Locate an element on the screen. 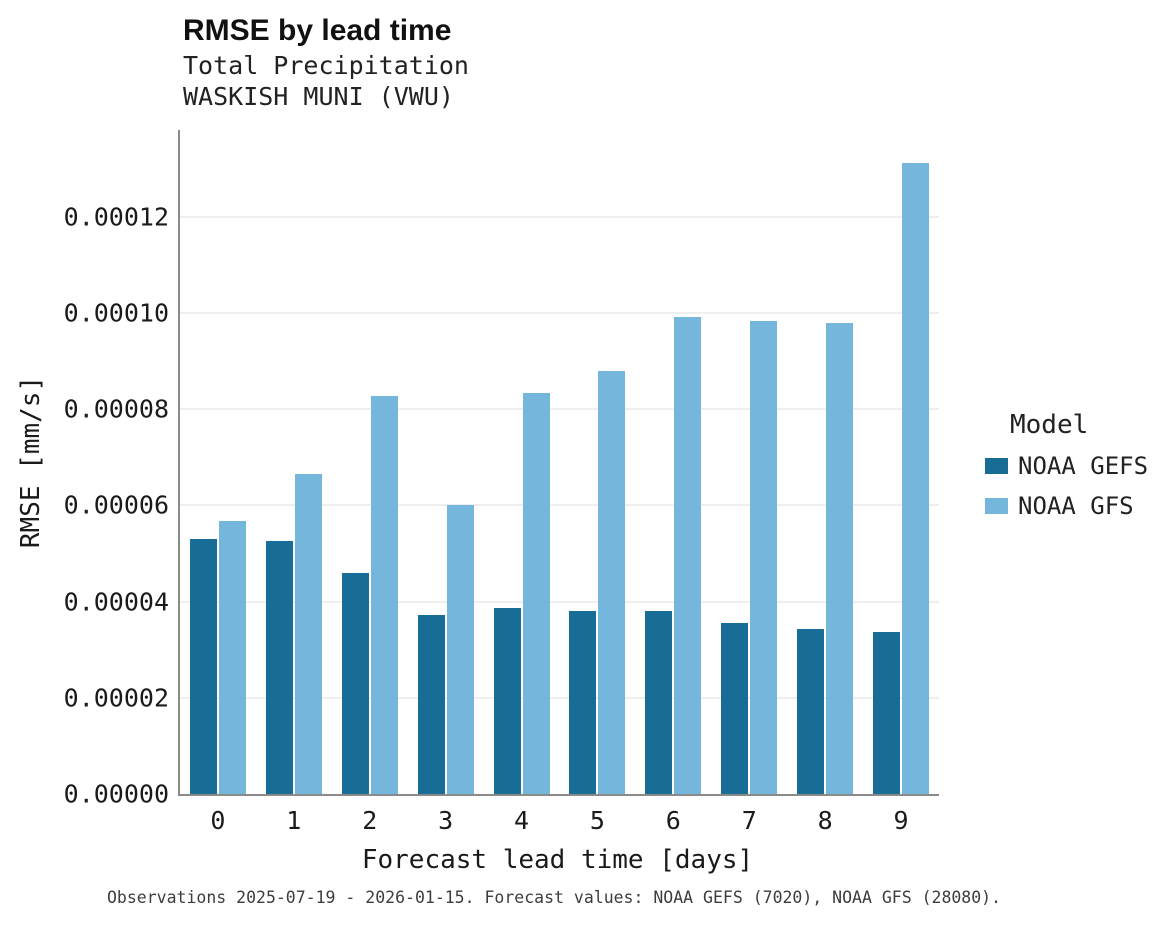  legend-label-noaa-gefs: NOAA GEFS is located at coordinates (1083, 466).